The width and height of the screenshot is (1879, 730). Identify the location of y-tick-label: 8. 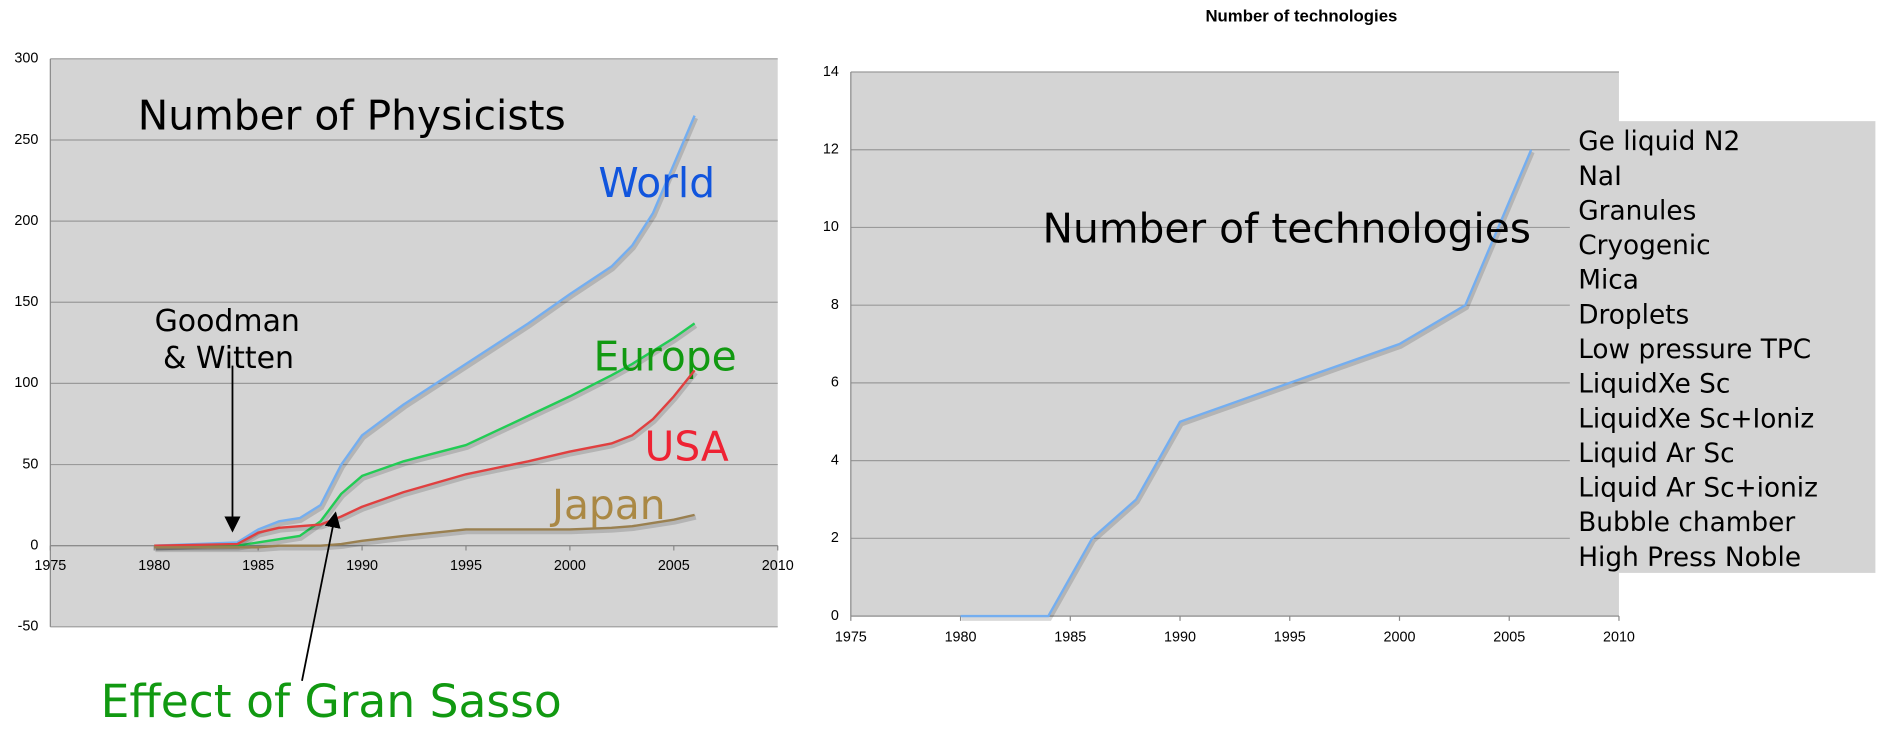
(835, 305).